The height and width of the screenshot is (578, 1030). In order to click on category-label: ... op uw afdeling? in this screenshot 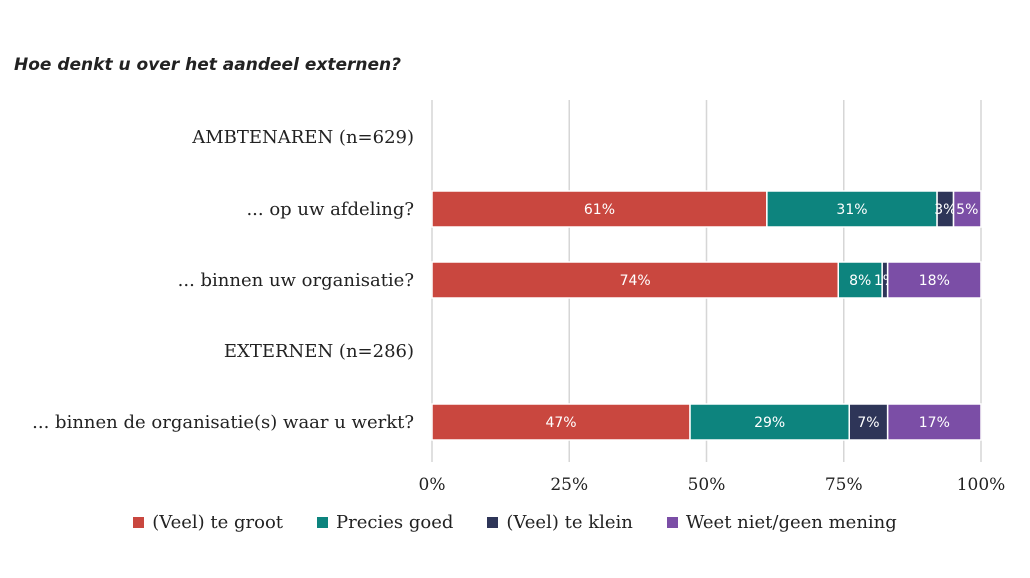, I will do `click(330, 209)`.